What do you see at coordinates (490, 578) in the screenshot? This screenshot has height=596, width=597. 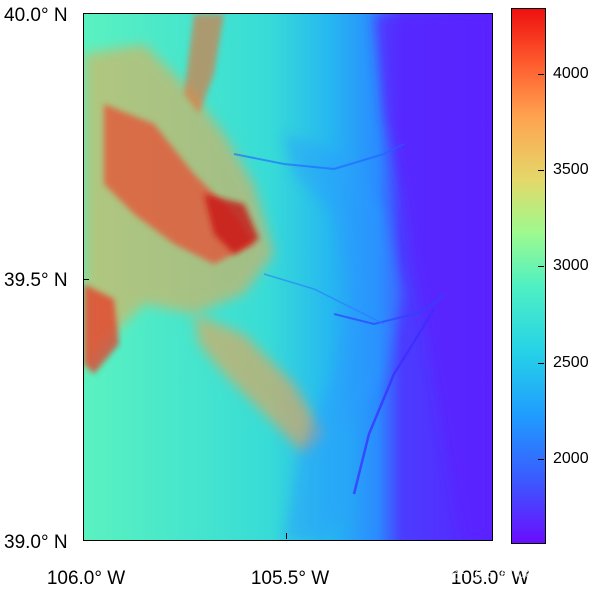 I see `longitude-label-105: 105.0° W` at bounding box center [490, 578].